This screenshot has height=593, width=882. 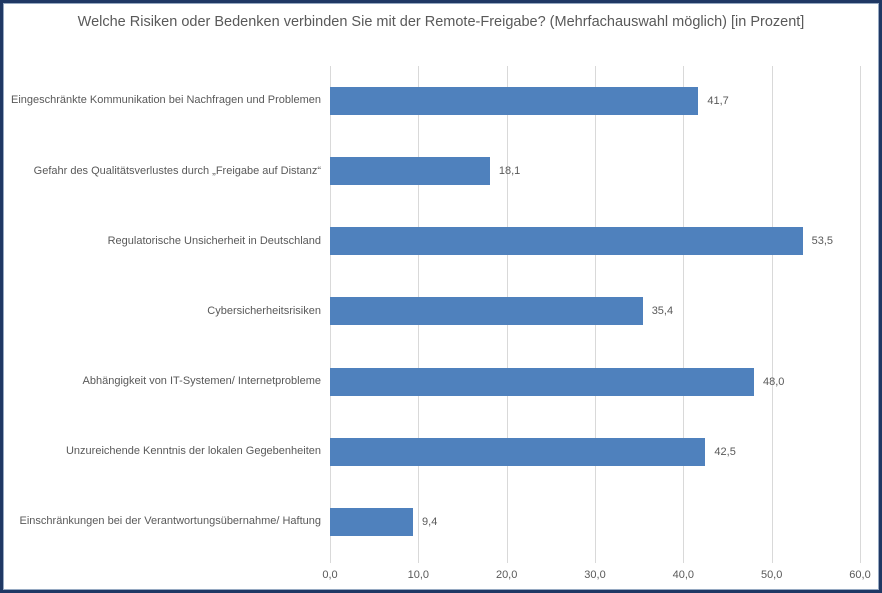 I want to click on value-label: 48,0, so click(x=774, y=381).